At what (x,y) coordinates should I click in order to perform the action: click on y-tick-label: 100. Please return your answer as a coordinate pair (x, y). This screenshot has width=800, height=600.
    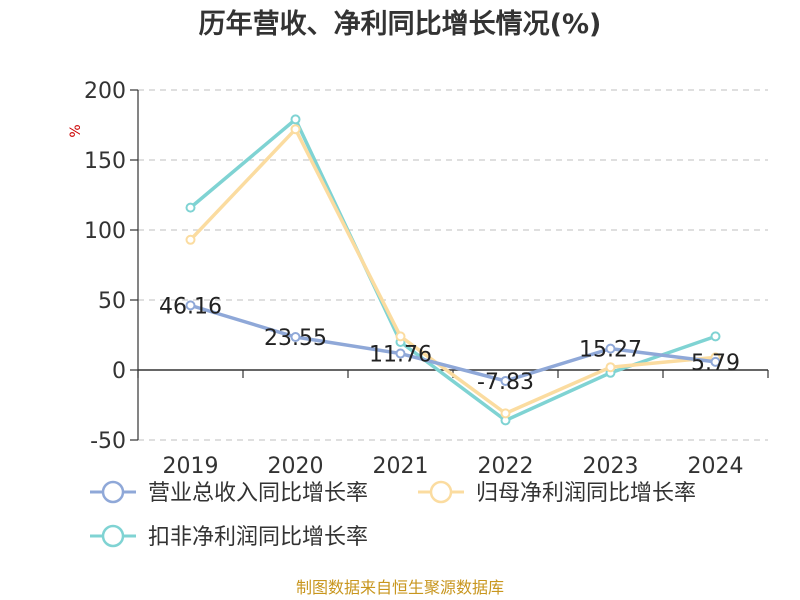
    Looking at the image, I should click on (105, 231).